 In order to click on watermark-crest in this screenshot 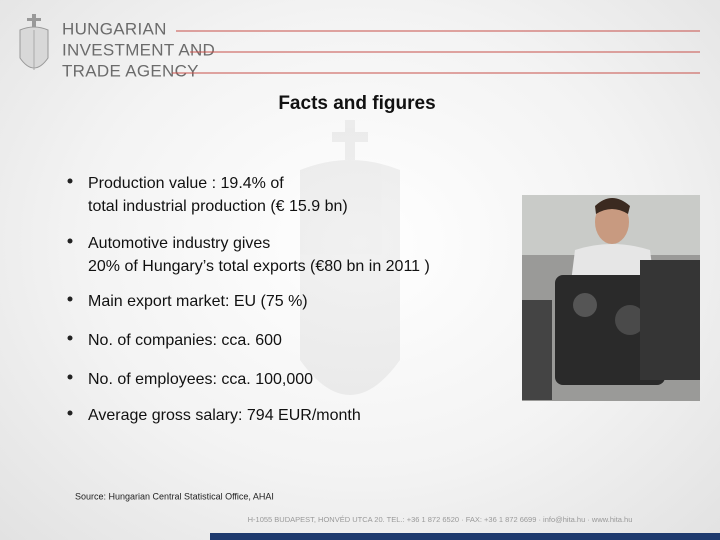, I will do `click(350, 257)`.